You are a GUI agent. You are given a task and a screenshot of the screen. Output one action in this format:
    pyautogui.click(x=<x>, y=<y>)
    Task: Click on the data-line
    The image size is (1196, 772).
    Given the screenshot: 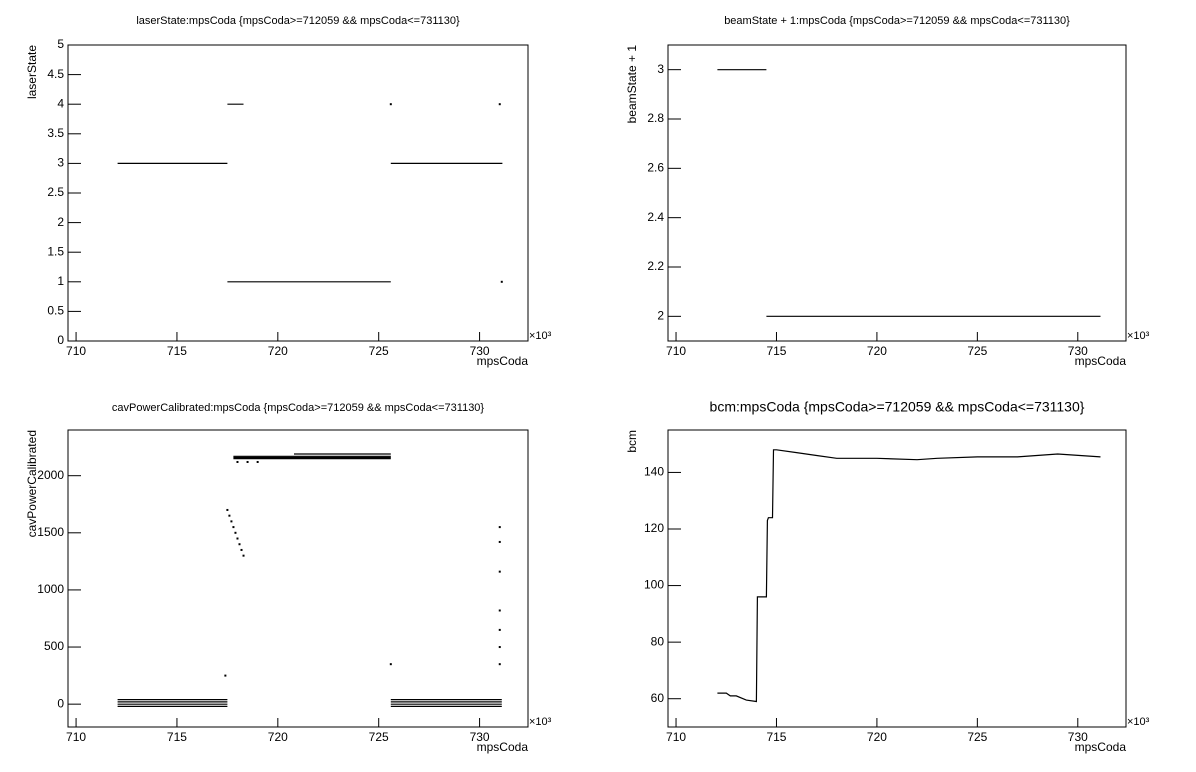 What is the action you would take?
    pyautogui.click(x=909, y=576)
    